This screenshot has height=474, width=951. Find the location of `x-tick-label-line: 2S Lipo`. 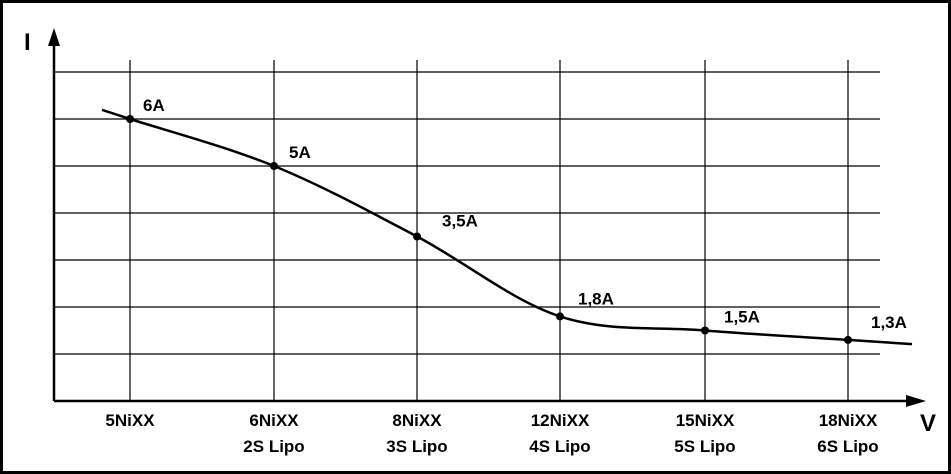

x-tick-label-line: 2S Lipo is located at coordinates (273, 446).